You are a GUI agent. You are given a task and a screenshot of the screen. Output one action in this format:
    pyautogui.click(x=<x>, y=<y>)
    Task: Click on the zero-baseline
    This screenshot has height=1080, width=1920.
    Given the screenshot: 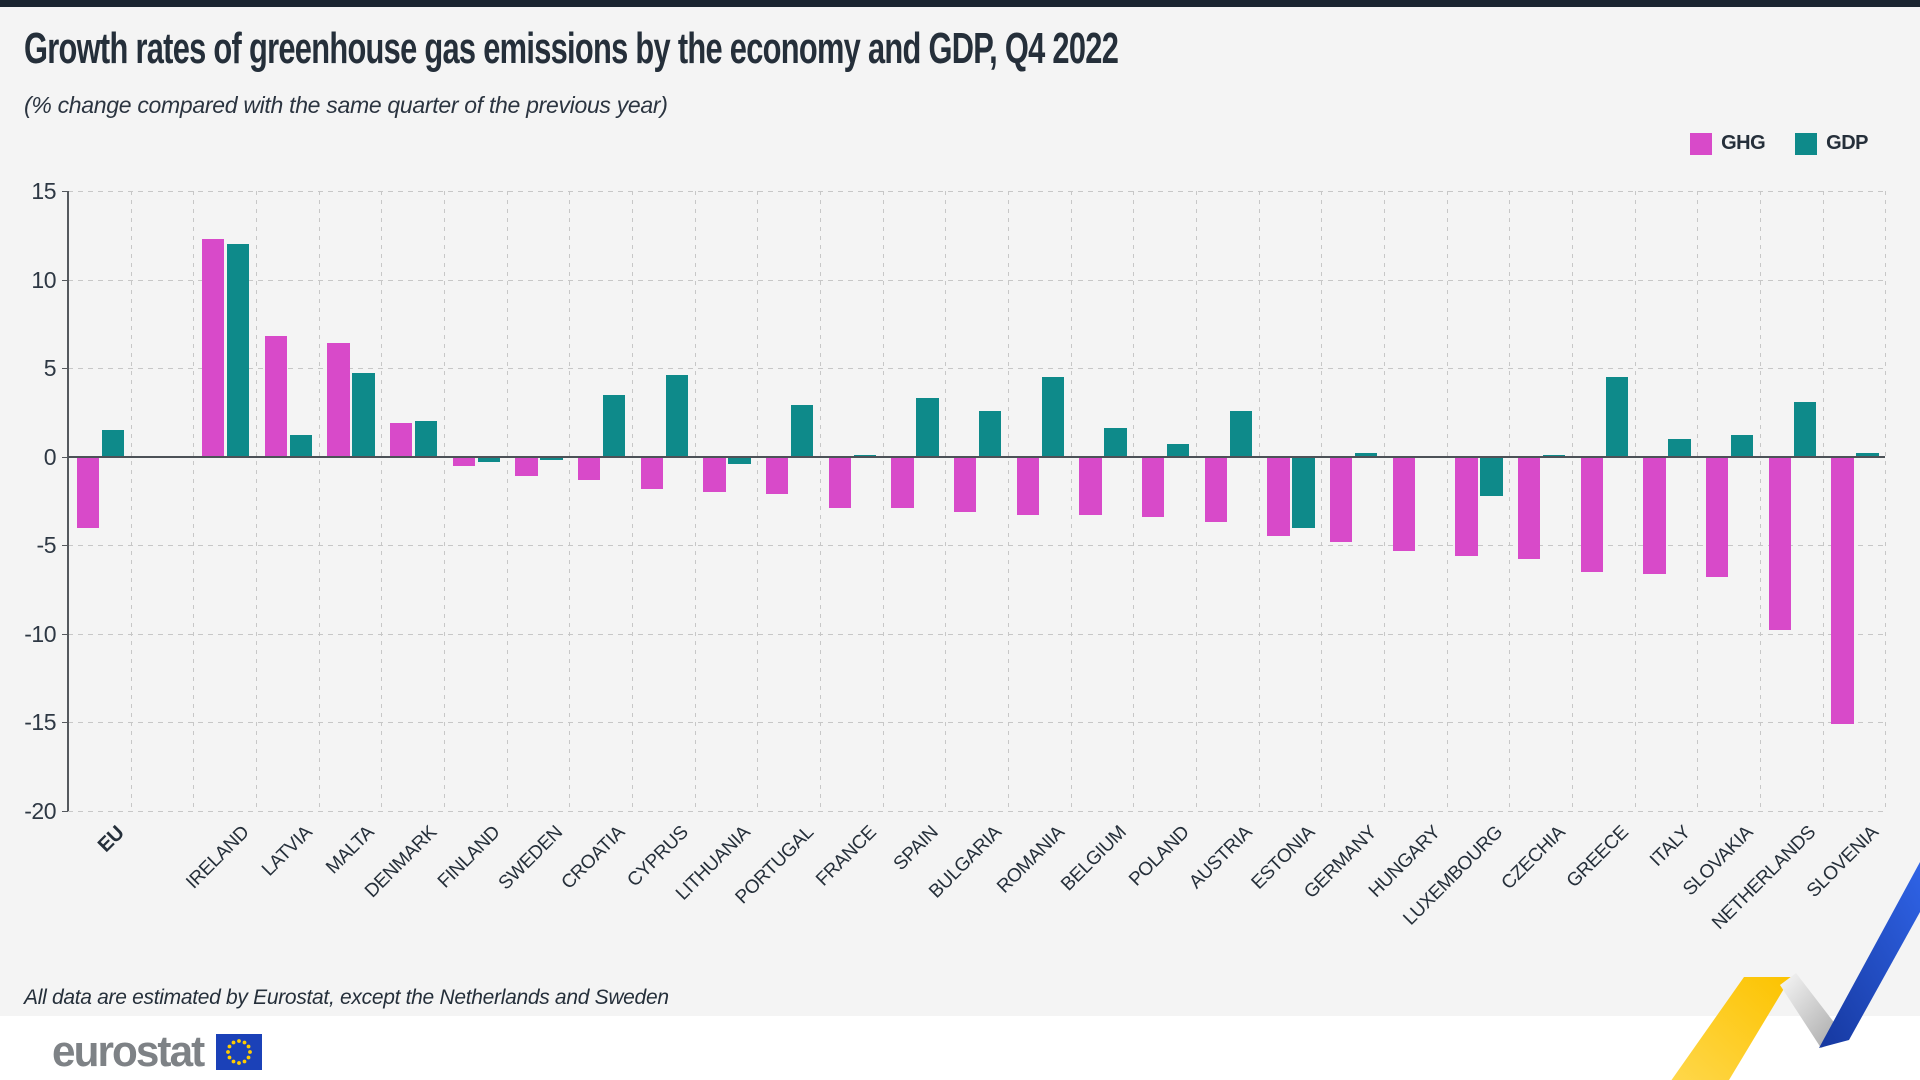 What is the action you would take?
    pyautogui.click(x=977, y=456)
    